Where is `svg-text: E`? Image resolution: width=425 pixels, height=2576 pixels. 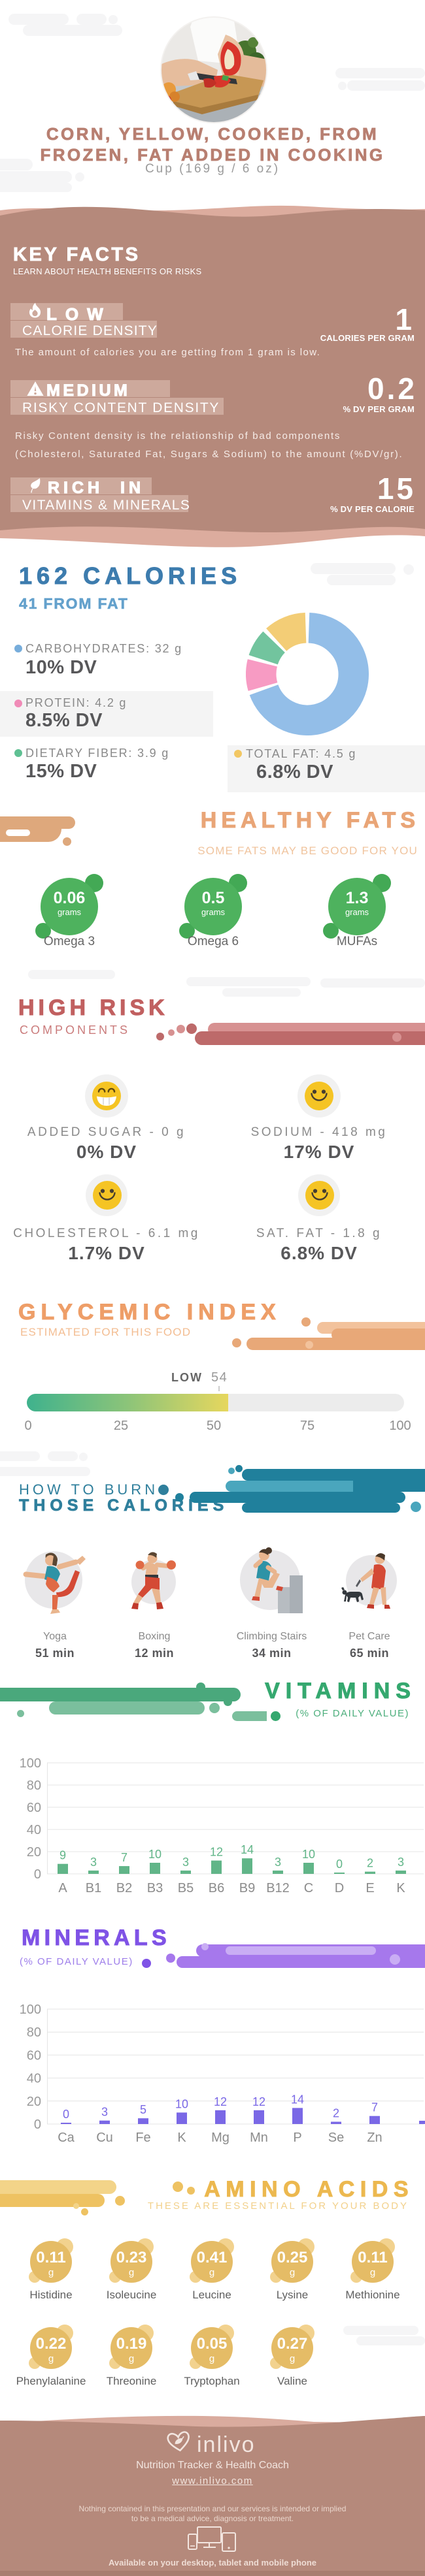 svg-text: E is located at coordinates (370, 1888).